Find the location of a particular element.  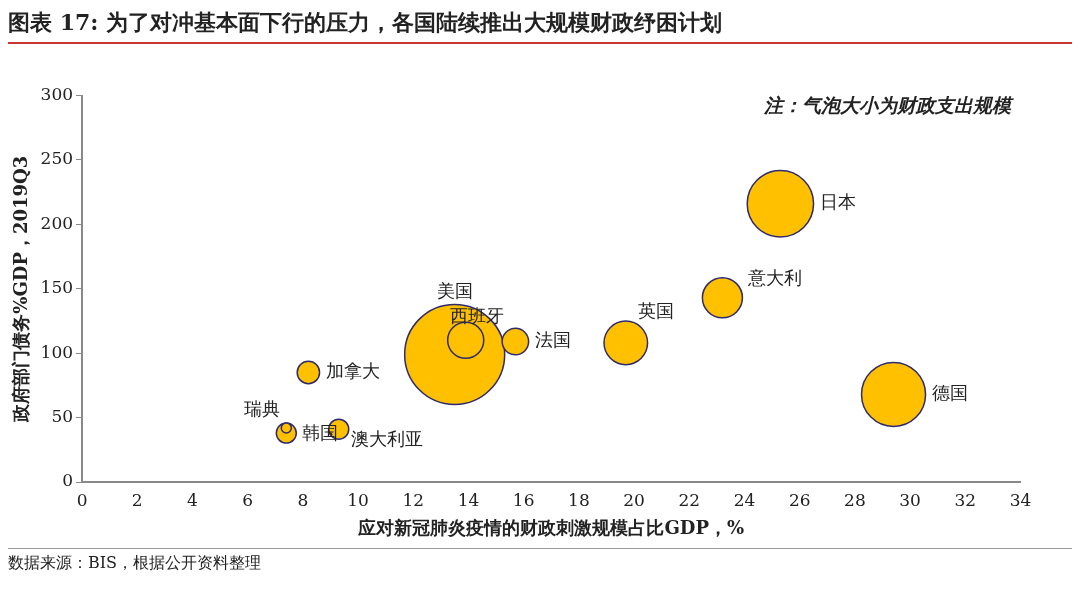

y-tick-label: 150 is located at coordinates (57, 287).